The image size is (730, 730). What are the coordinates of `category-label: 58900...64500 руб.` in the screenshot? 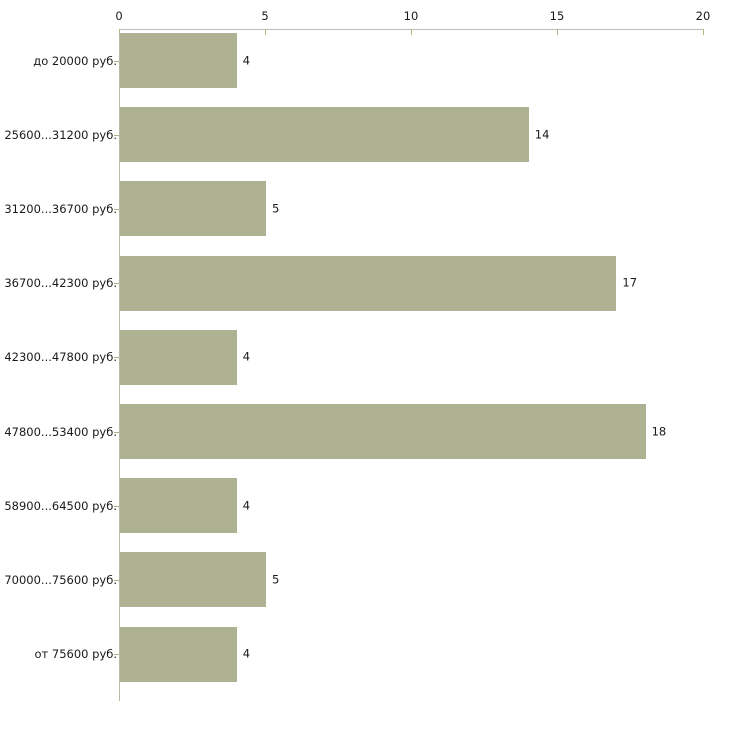 It's located at (60, 505).